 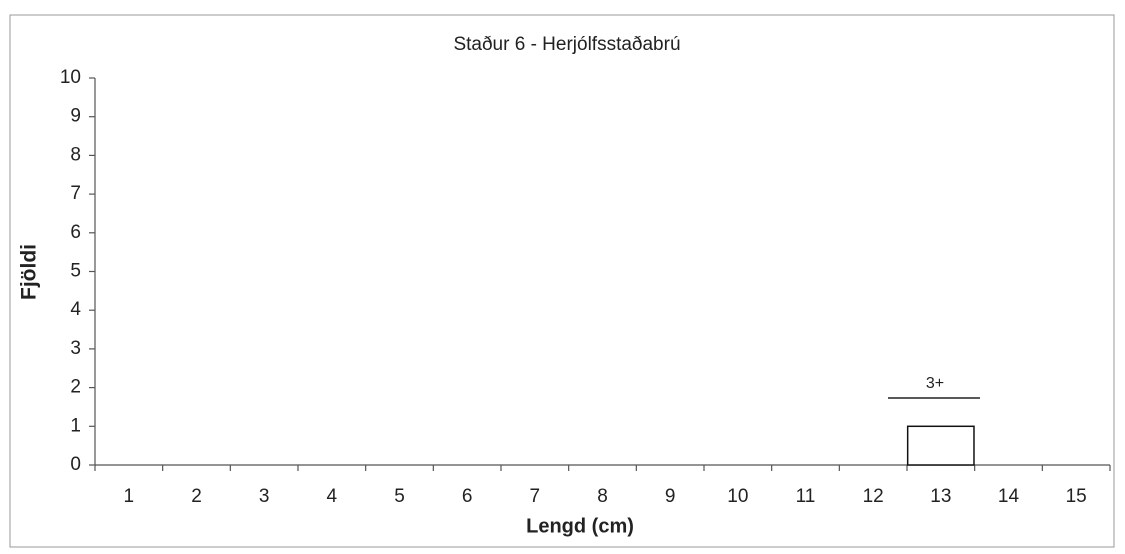 What do you see at coordinates (129, 496) in the screenshot?
I see `x-tick-label: 1` at bounding box center [129, 496].